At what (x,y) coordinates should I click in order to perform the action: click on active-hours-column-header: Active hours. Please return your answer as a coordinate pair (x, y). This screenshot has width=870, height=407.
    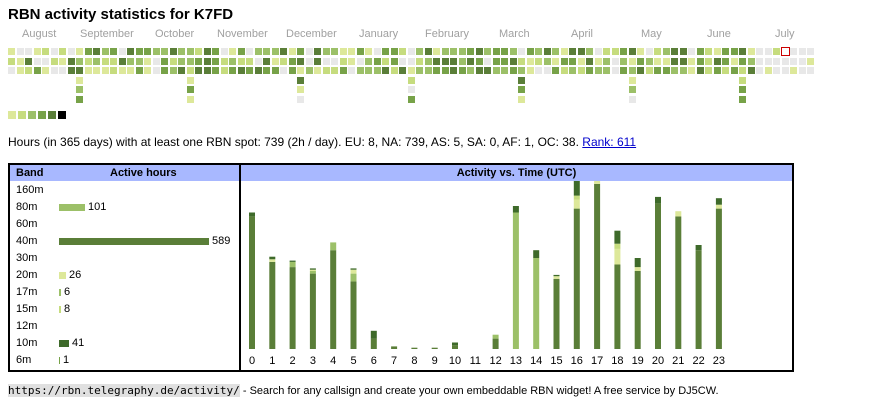
    Looking at the image, I should click on (143, 173).